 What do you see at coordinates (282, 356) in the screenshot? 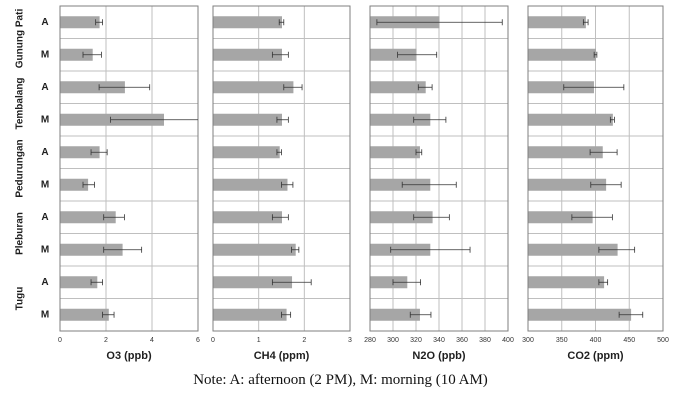
I see `axis-title: CH4 (ppm)` at bounding box center [282, 356].